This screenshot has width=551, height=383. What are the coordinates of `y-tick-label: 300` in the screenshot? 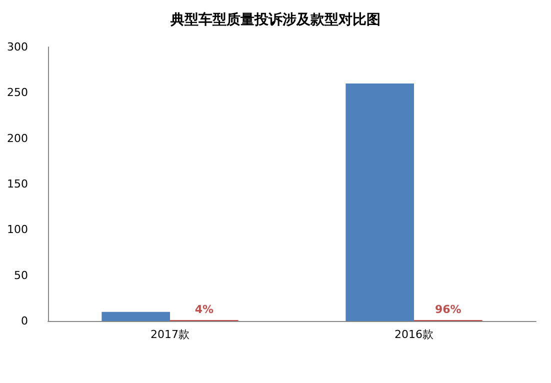 It's located at (17, 47).